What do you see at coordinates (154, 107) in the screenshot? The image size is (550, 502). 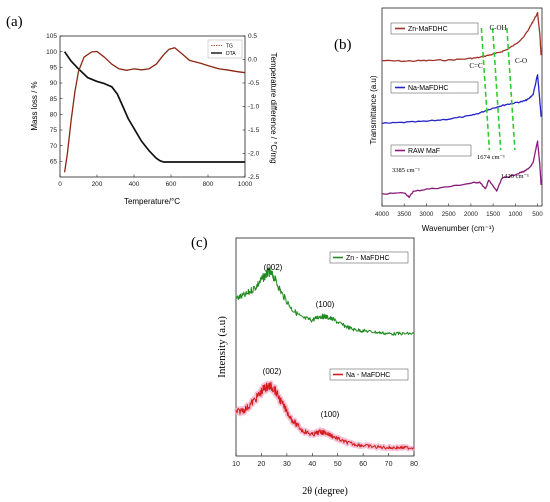 I see `series-tg-line` at bounding box center [154, 107].